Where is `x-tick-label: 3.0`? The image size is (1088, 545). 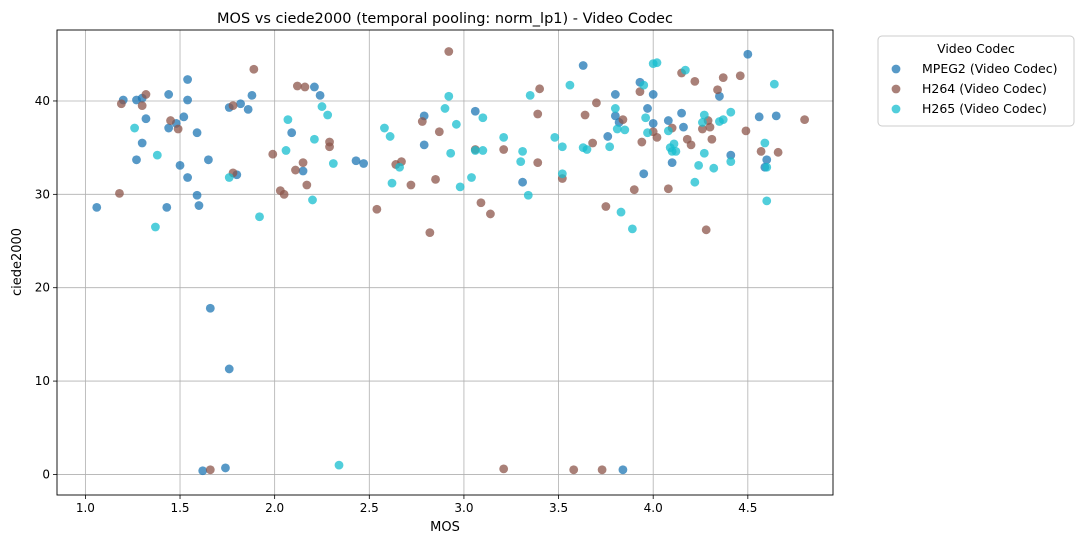 x-tick-label: 3.0 is located at coordinates (463, 508).